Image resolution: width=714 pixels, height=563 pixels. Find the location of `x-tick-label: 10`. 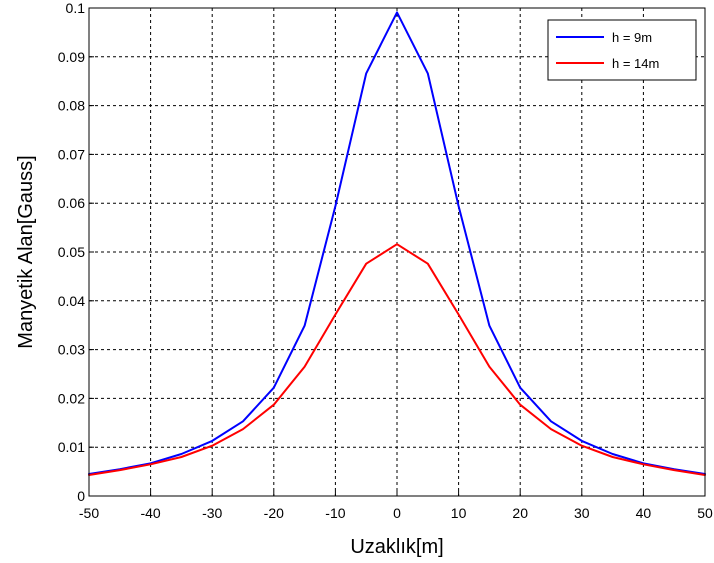

x-tick-label: 10 is located at coordinates (459, 513).